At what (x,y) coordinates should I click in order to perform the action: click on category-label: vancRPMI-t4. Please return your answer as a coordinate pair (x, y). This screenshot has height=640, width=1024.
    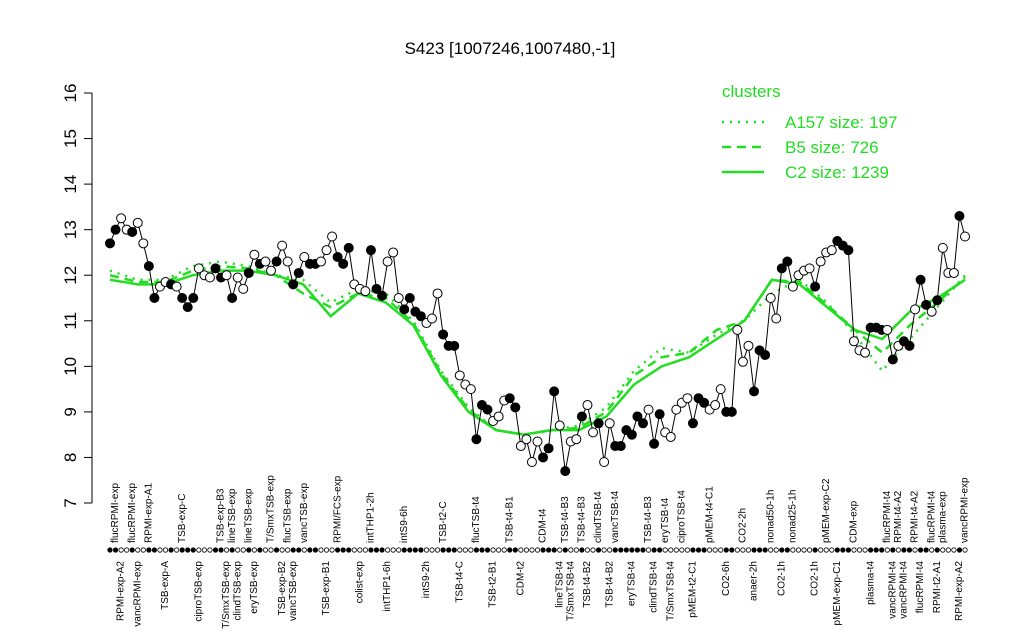
    Looking at the image, I should click on (904, 590).